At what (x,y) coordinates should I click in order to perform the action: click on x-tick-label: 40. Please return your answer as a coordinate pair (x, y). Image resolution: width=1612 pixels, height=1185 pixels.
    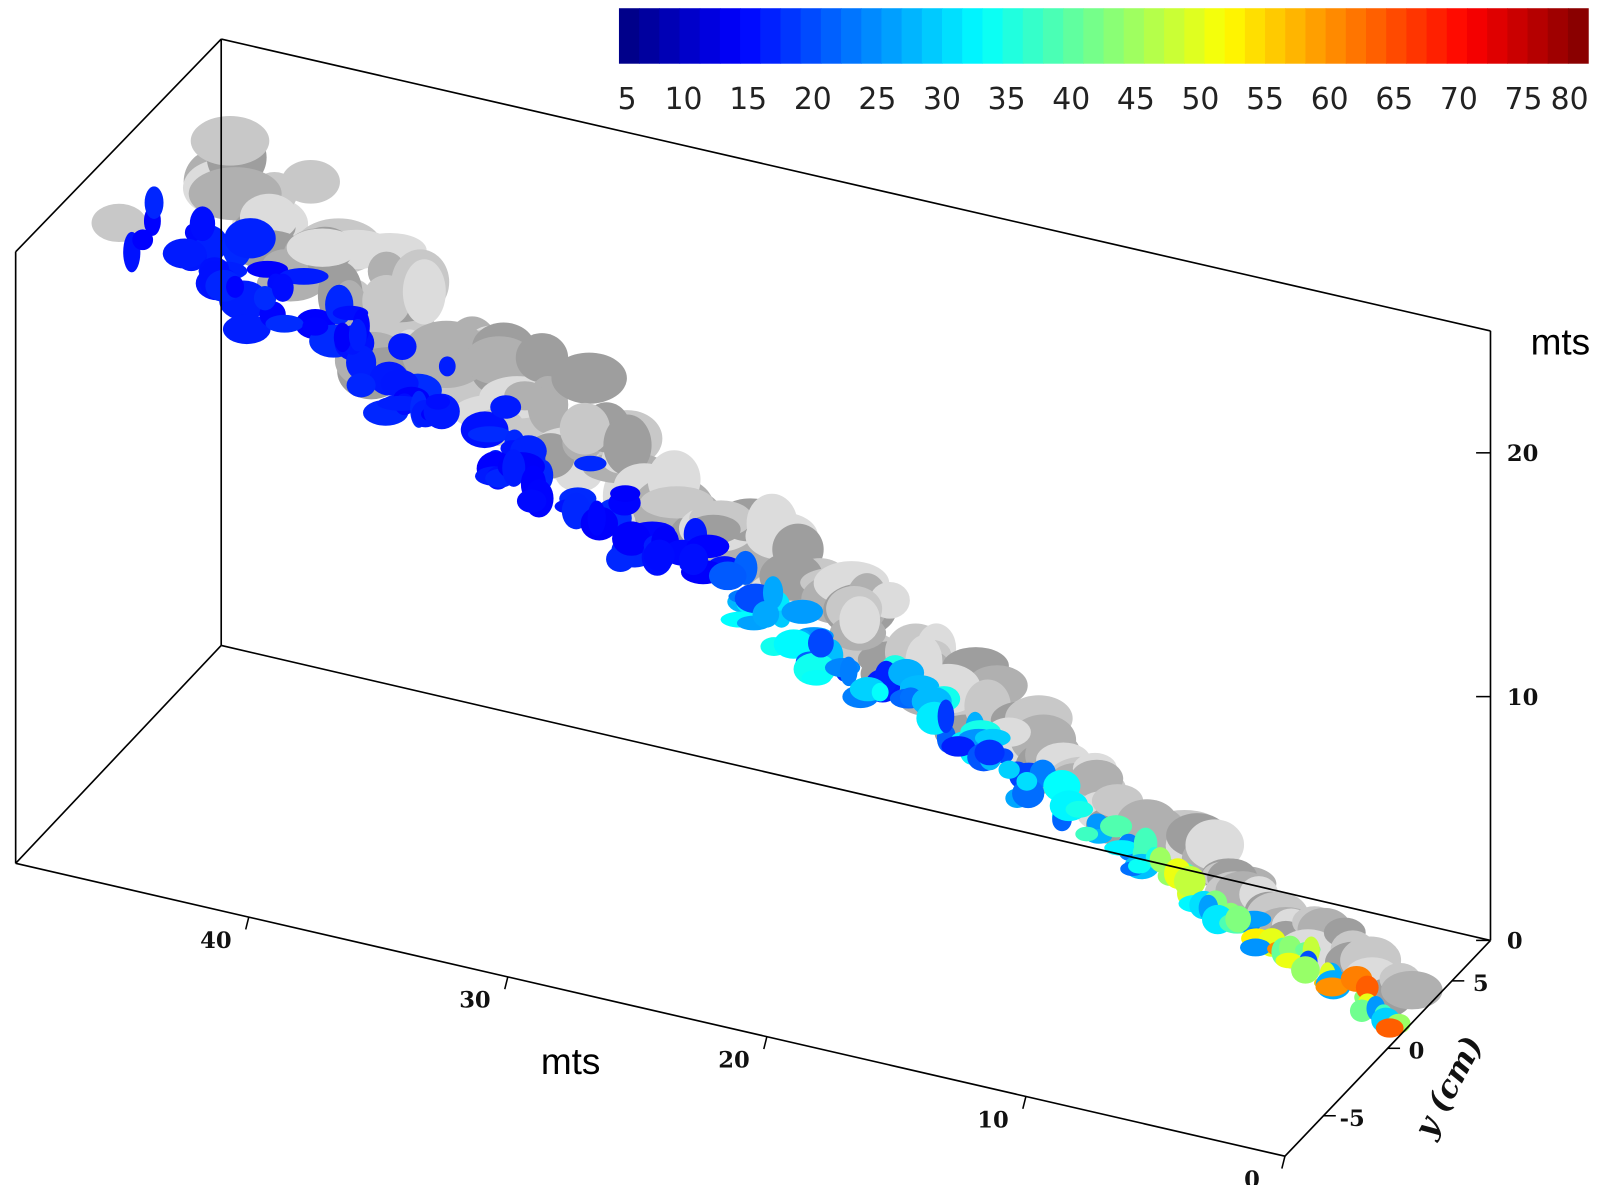
    Looking at the image, I should click on (215, 941).